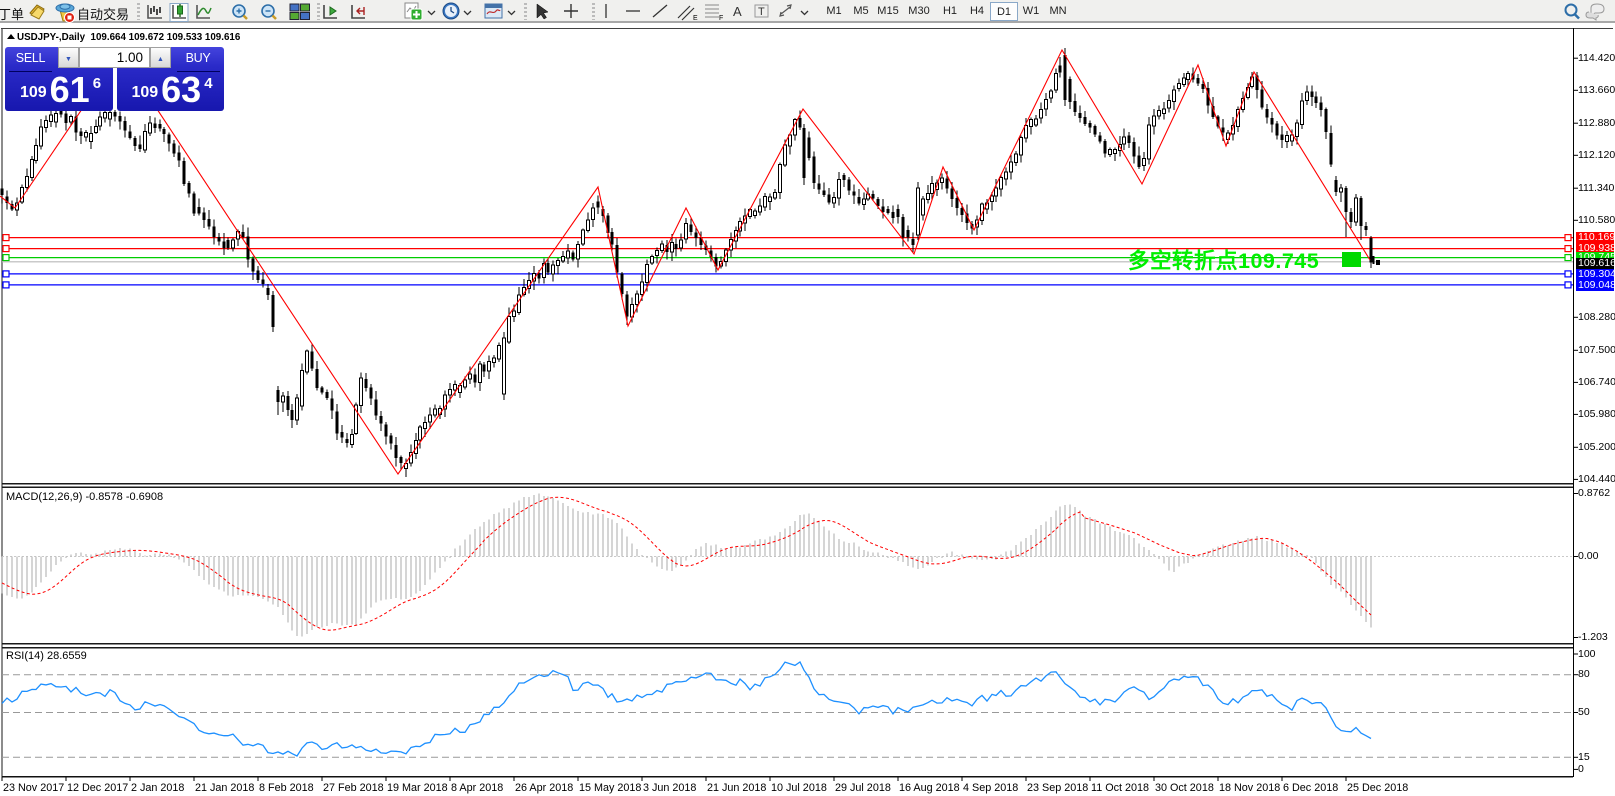 The image size is (1615, 796). What do you see at coordinates (737, 11) in the screenshot?
I see `svg-text: A` at bounding box center [737, 11].